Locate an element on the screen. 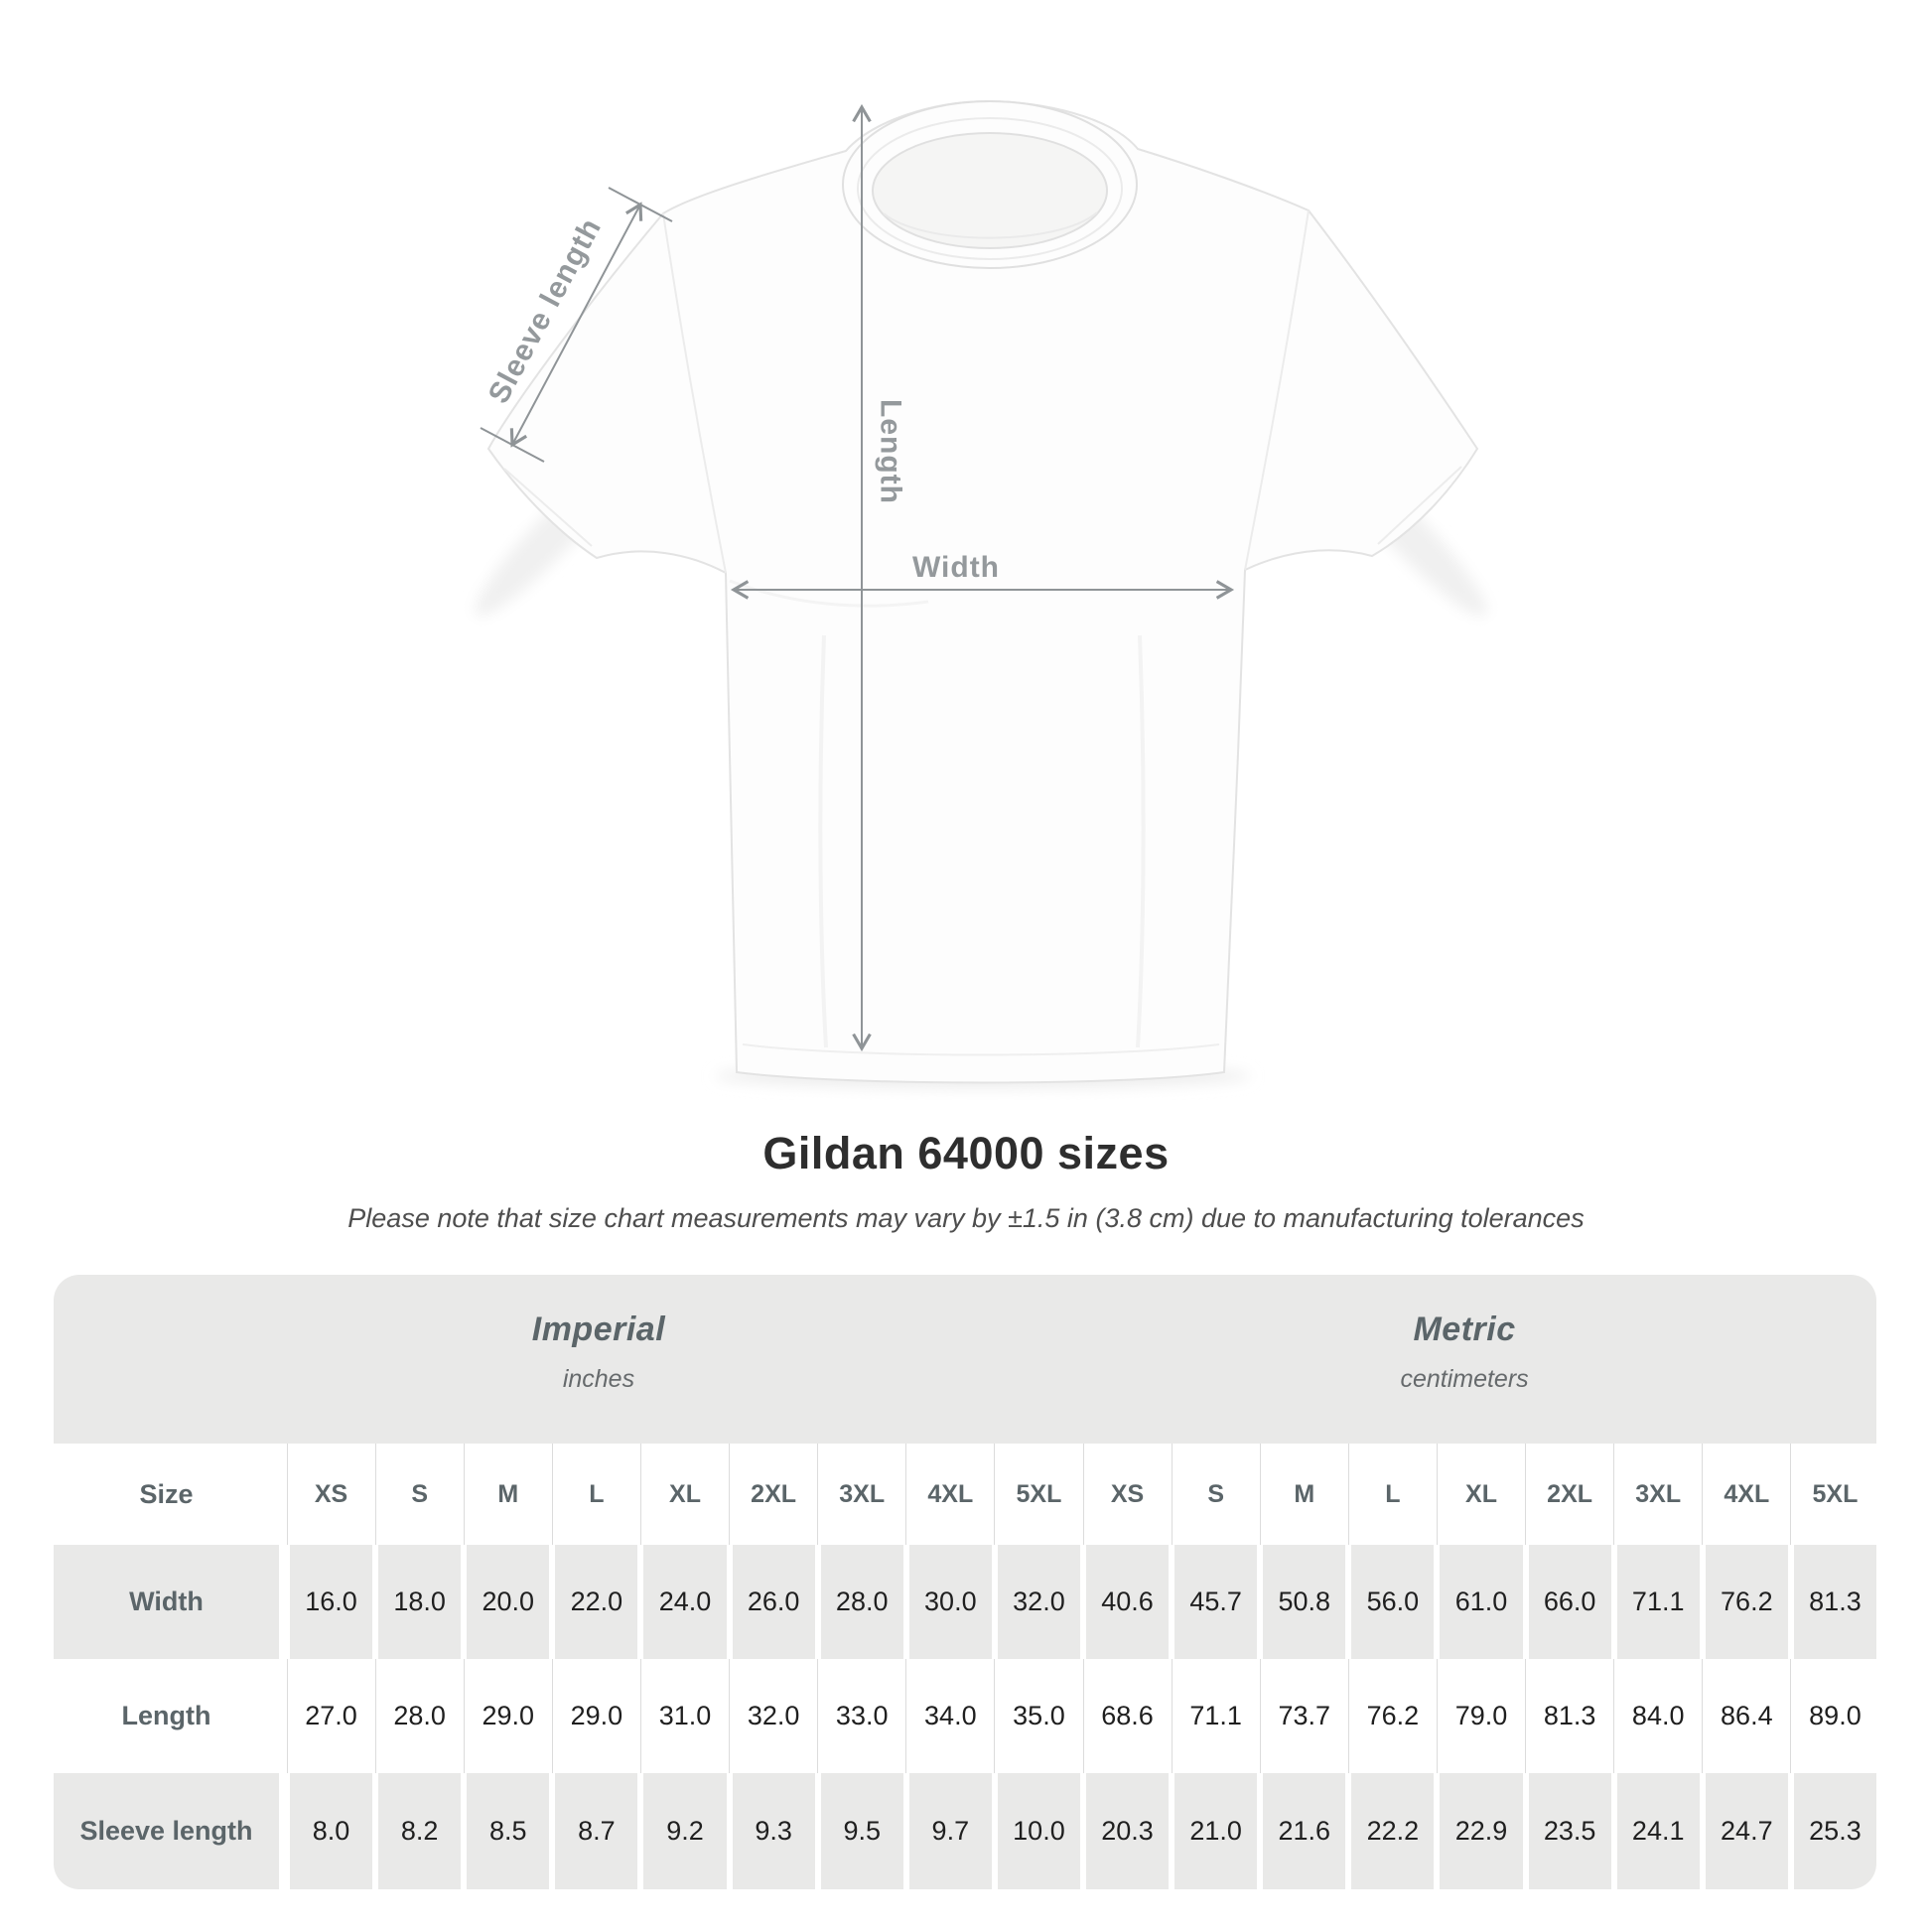 The image size is (1932, 1932). sleeve-length-imperial-value: 8.2 is located at coordinates (420, 1831).